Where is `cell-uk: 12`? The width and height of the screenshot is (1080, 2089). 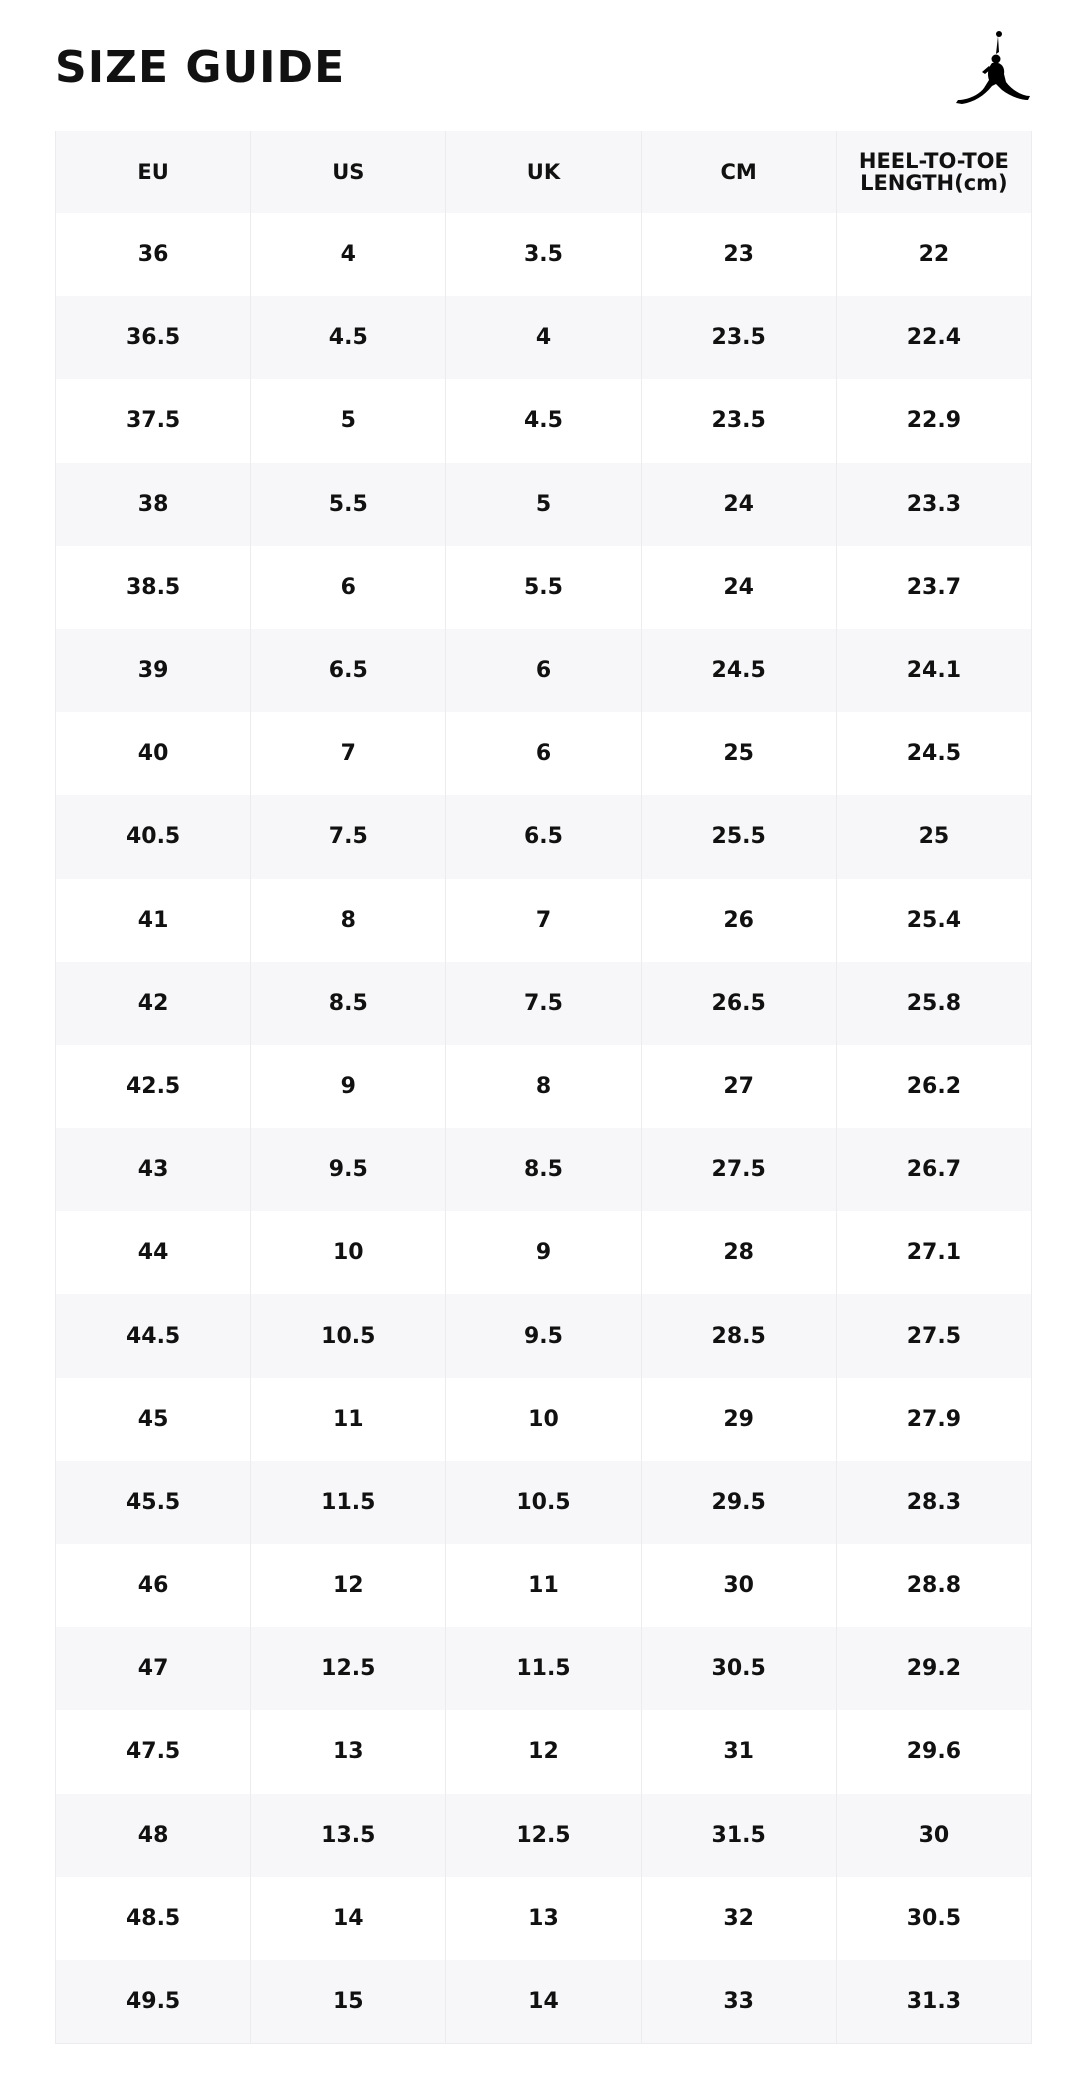 cell-uk: 12 is located at coordinates (543, 1752).